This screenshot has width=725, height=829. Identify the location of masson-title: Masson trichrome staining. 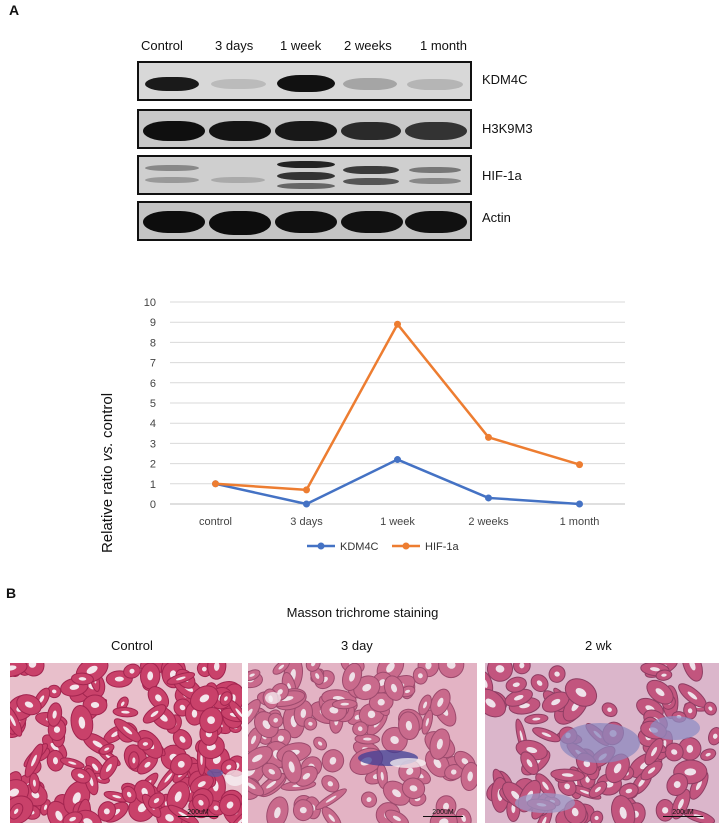
(362, 612).